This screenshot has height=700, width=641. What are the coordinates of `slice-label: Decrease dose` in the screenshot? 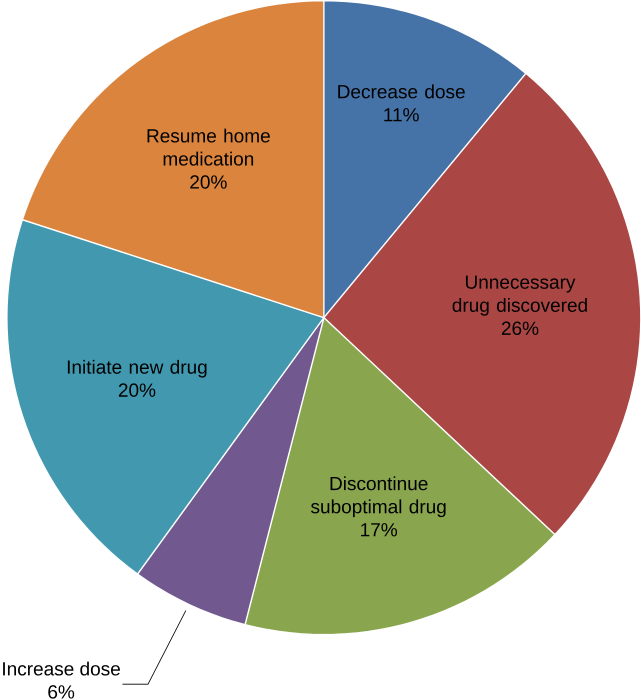 It's located at (401, 91).